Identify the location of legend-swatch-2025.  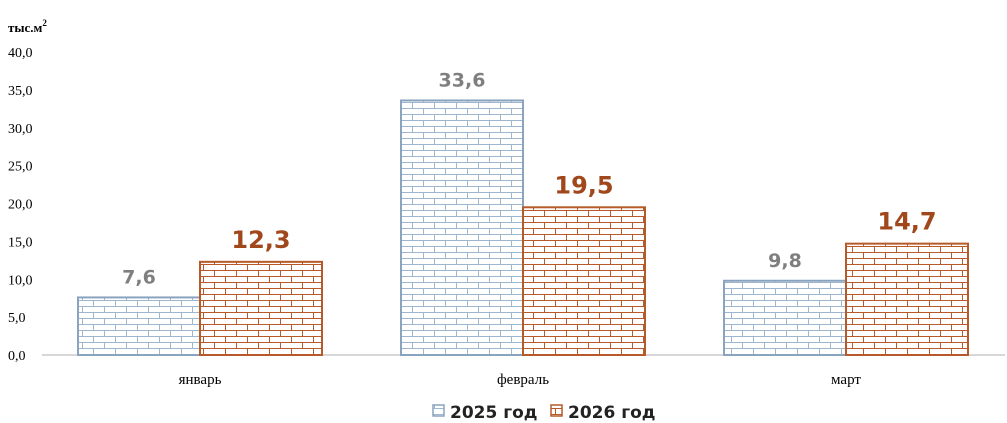
(438, 410).